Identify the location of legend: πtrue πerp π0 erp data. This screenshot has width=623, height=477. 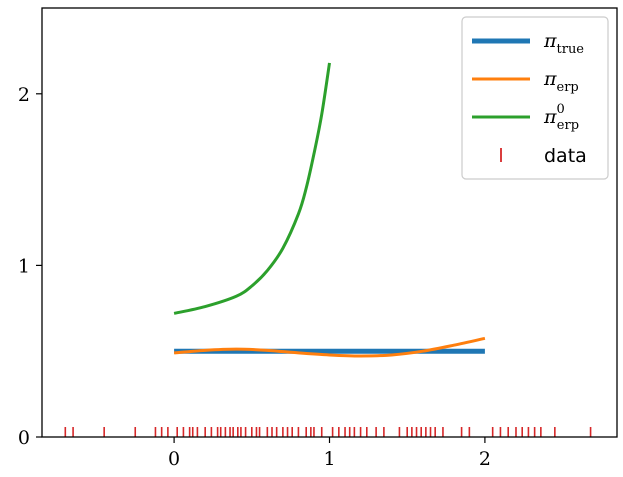
(535, 98).